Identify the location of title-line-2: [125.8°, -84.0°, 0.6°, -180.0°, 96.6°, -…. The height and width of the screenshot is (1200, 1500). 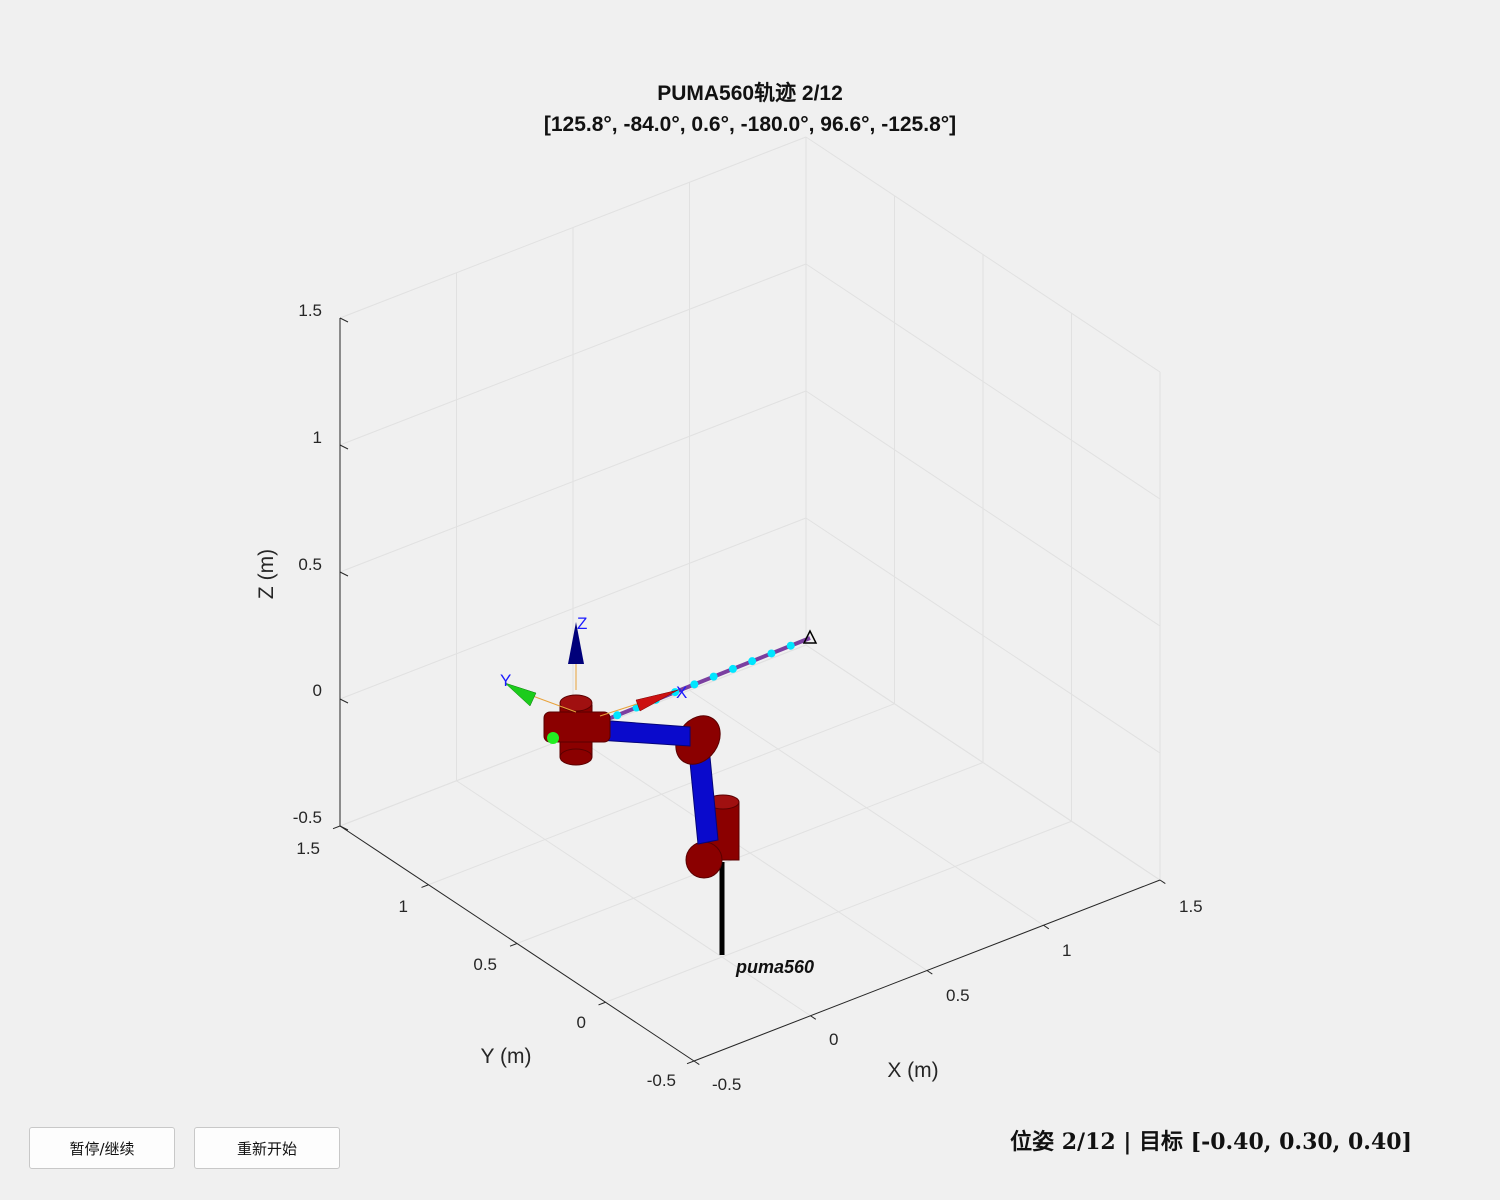
(750, 124).